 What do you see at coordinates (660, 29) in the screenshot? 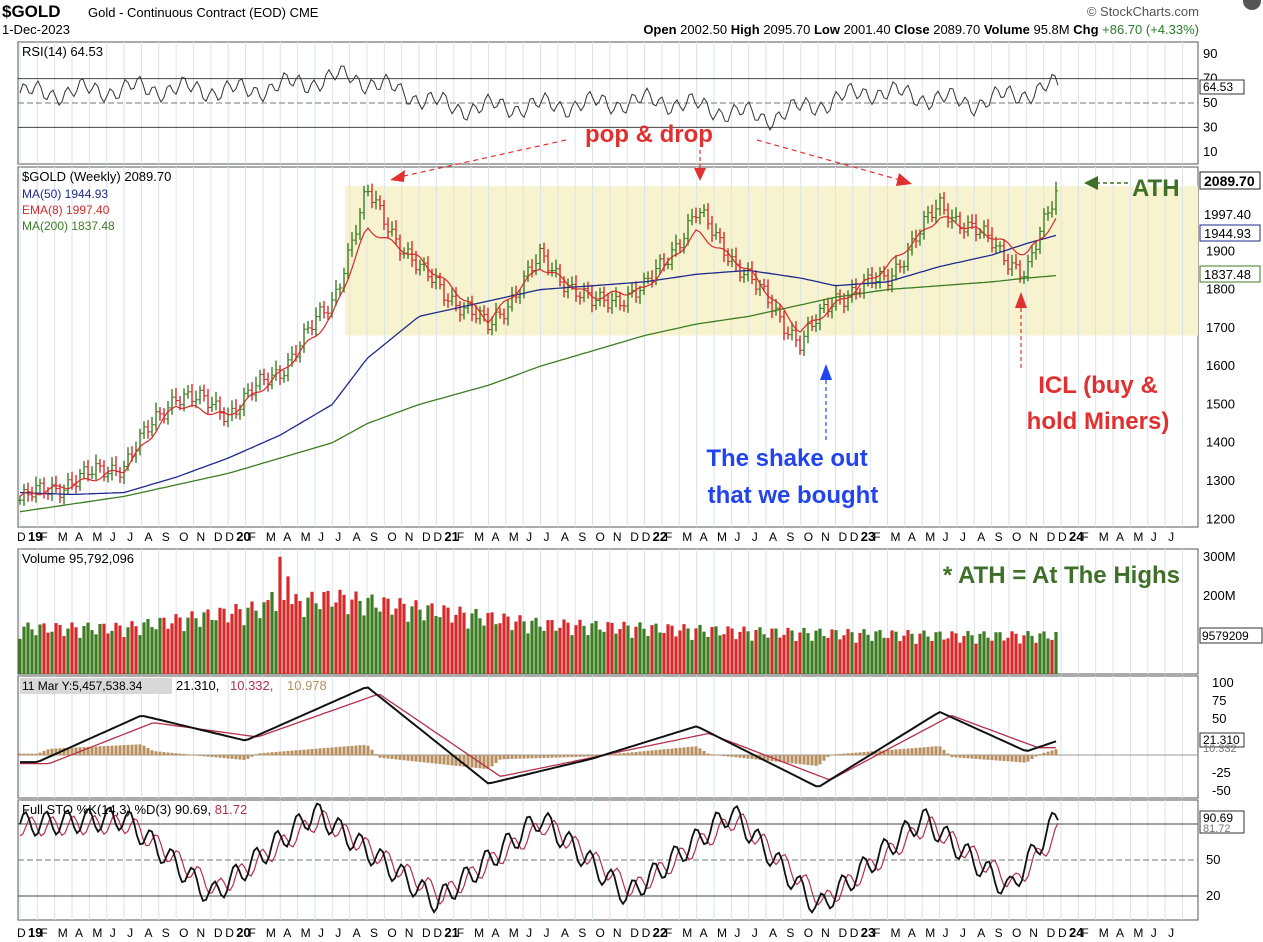
I see `open-label: Open` at bounding box center [660, 29].